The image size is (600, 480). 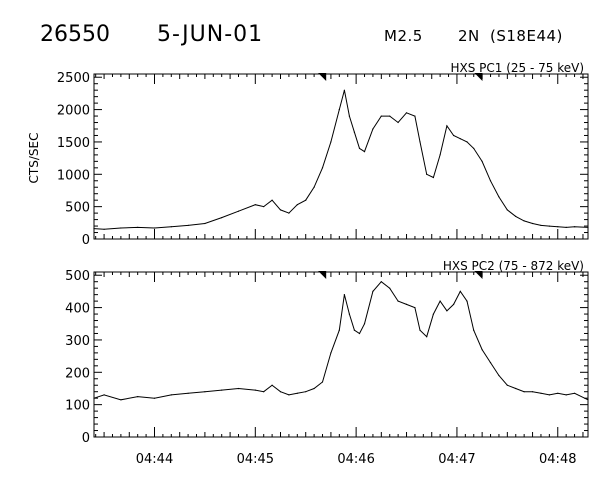 I want to click on panel2-title: HXS PC2 (75 - 872 keV), so click(x=513, y=266).